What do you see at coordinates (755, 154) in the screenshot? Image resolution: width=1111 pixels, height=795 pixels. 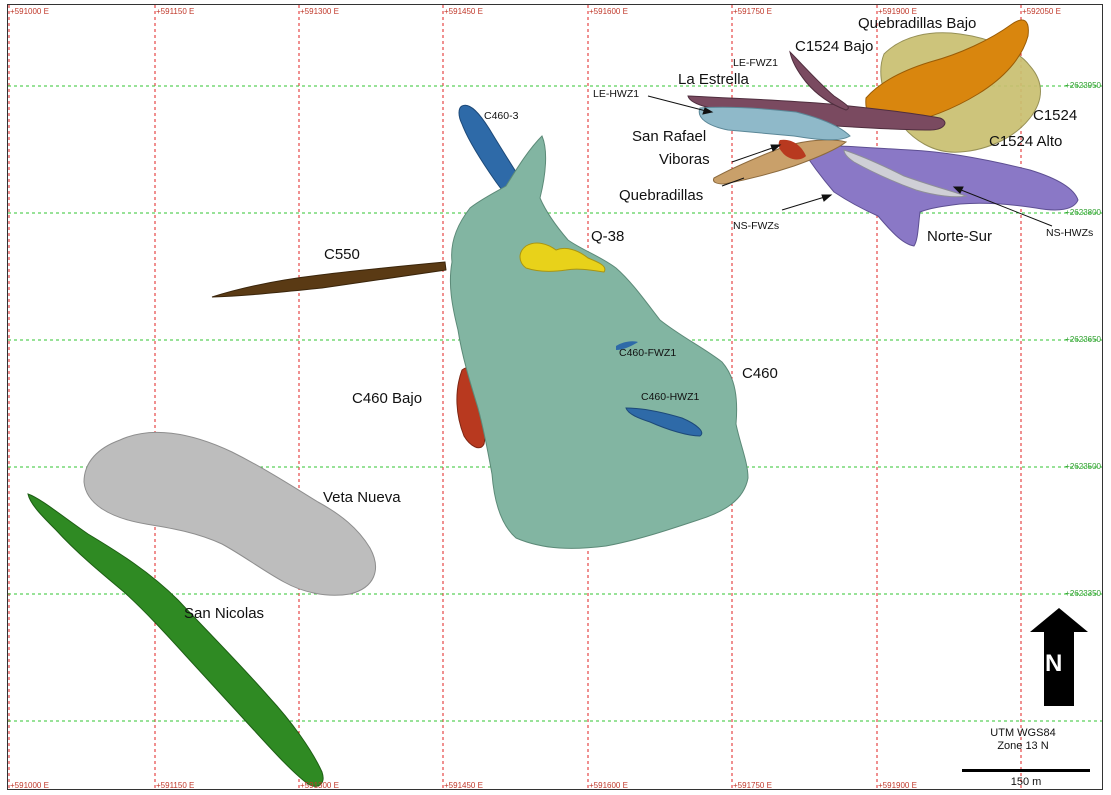 I see `viboras-leader` at bounding box center [755, 154].